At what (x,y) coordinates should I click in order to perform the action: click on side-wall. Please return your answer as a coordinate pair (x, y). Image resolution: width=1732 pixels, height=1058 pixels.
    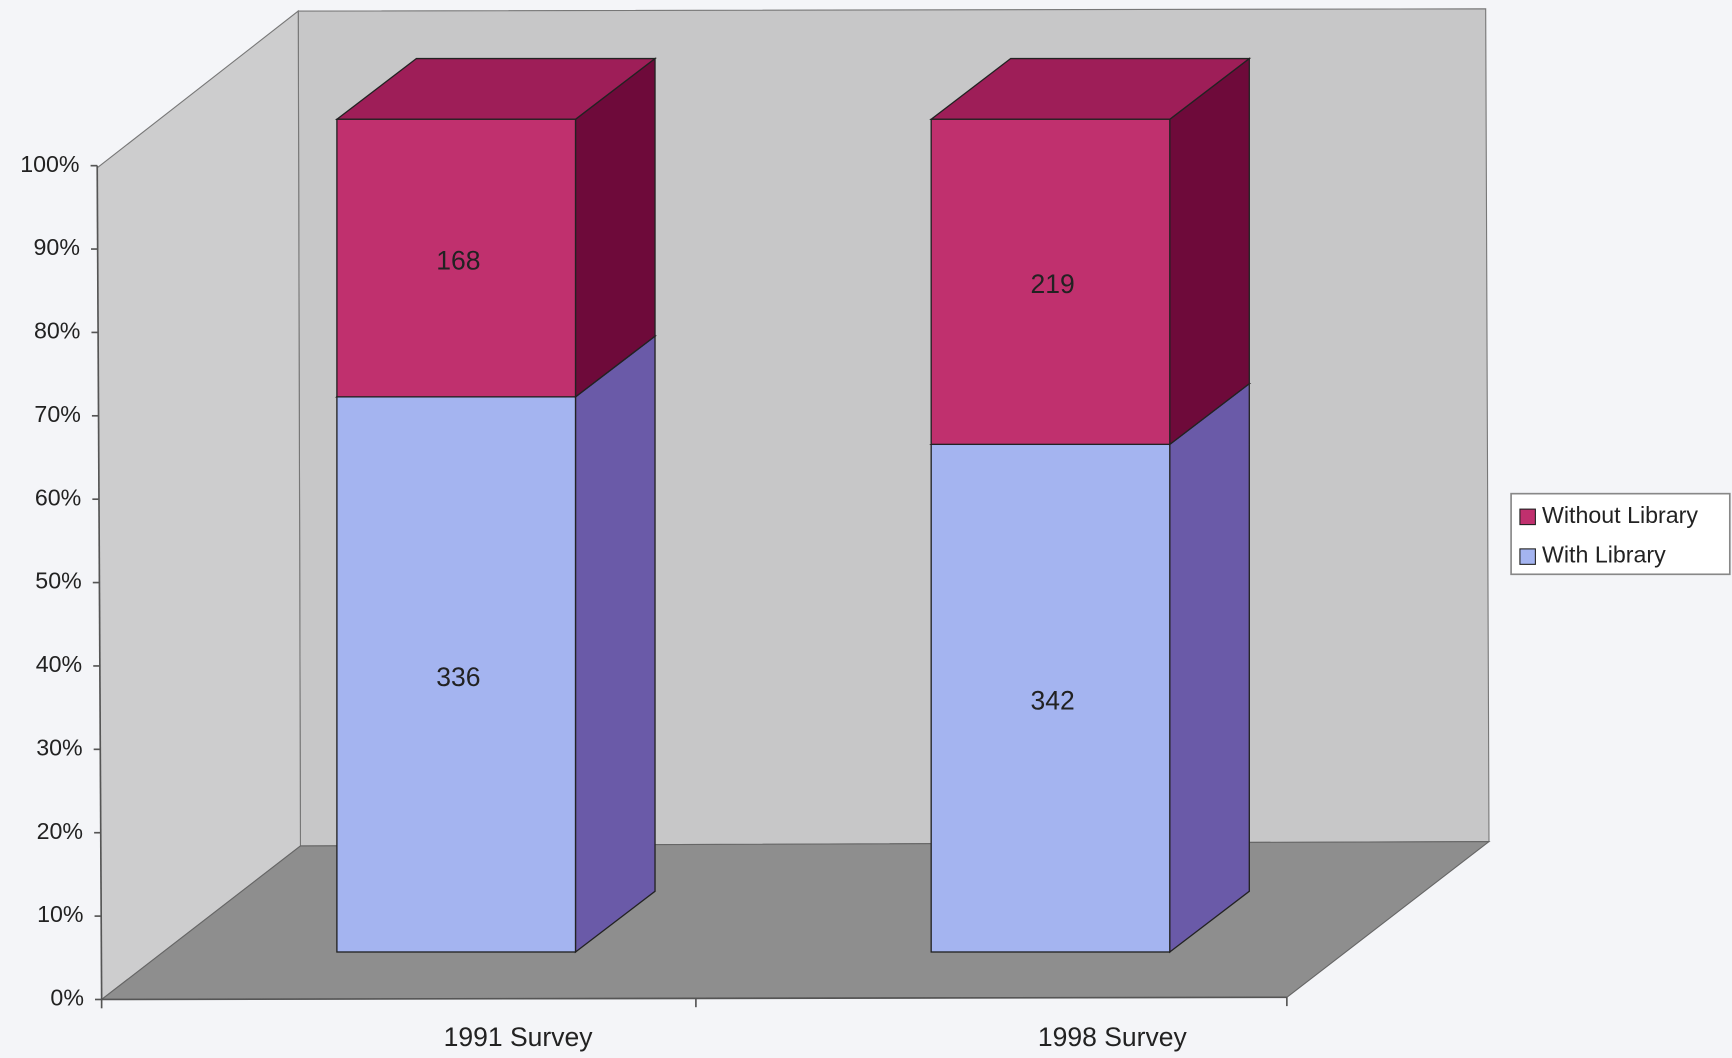
    Looking at the image, I should click on (199, 505).